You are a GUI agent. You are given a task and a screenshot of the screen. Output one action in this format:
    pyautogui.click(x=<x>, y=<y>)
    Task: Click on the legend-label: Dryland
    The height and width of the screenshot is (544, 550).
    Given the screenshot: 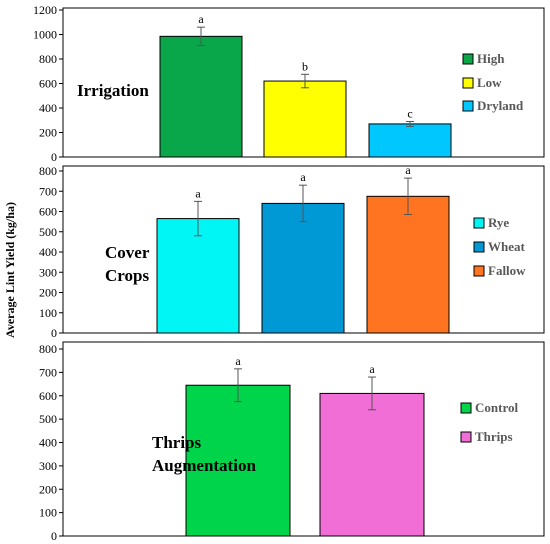 What is the action you would take?
    pyautogui.click(x=500, y=105)
    